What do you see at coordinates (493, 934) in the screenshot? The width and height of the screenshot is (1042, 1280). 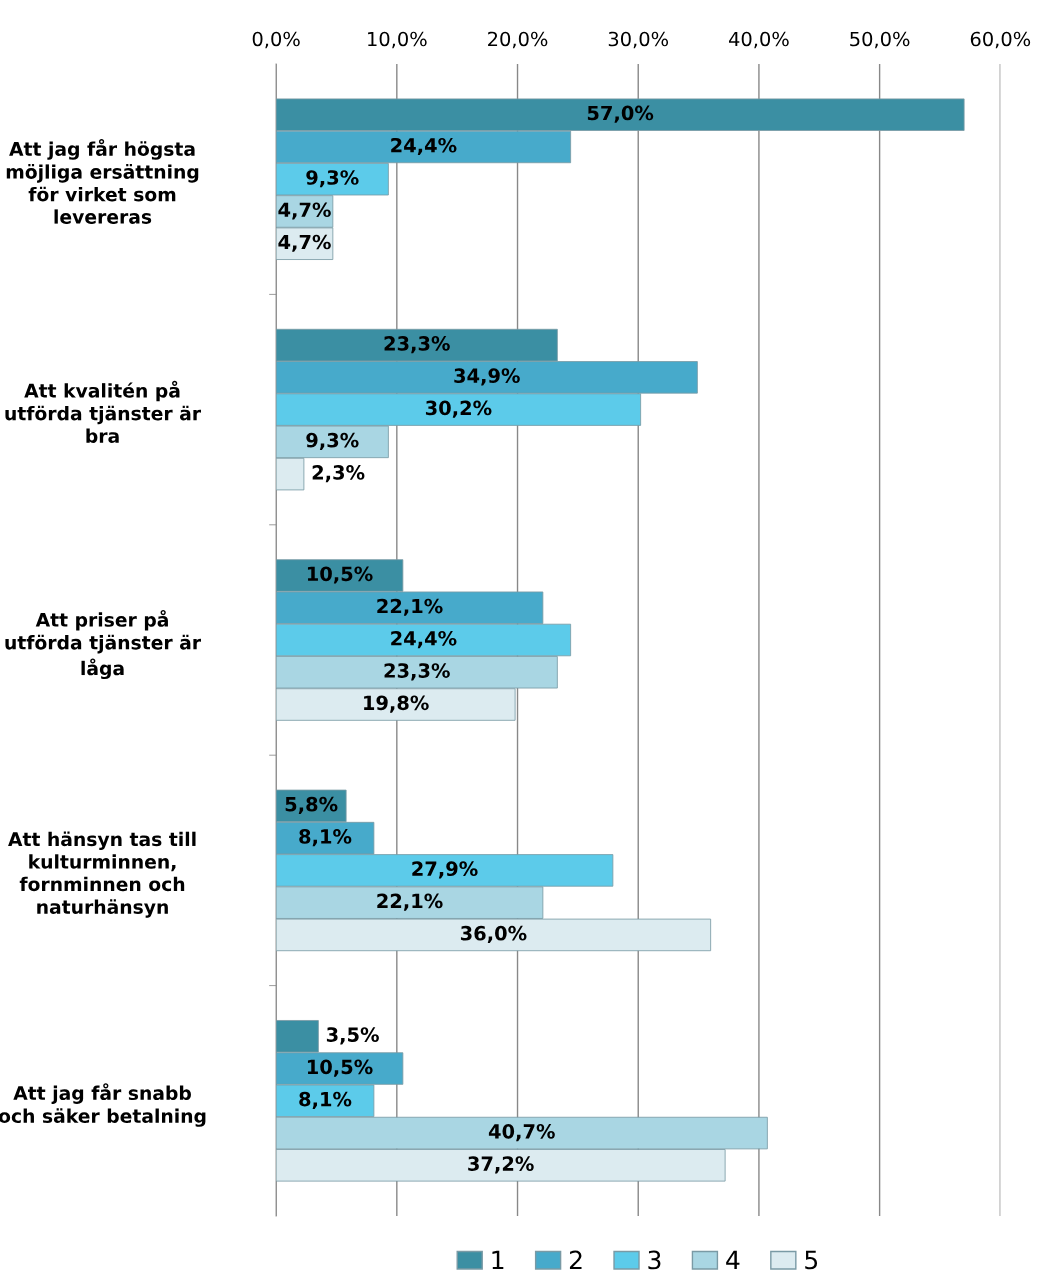 I see `data-label: 36,0%` at bounding box center [493, 934].